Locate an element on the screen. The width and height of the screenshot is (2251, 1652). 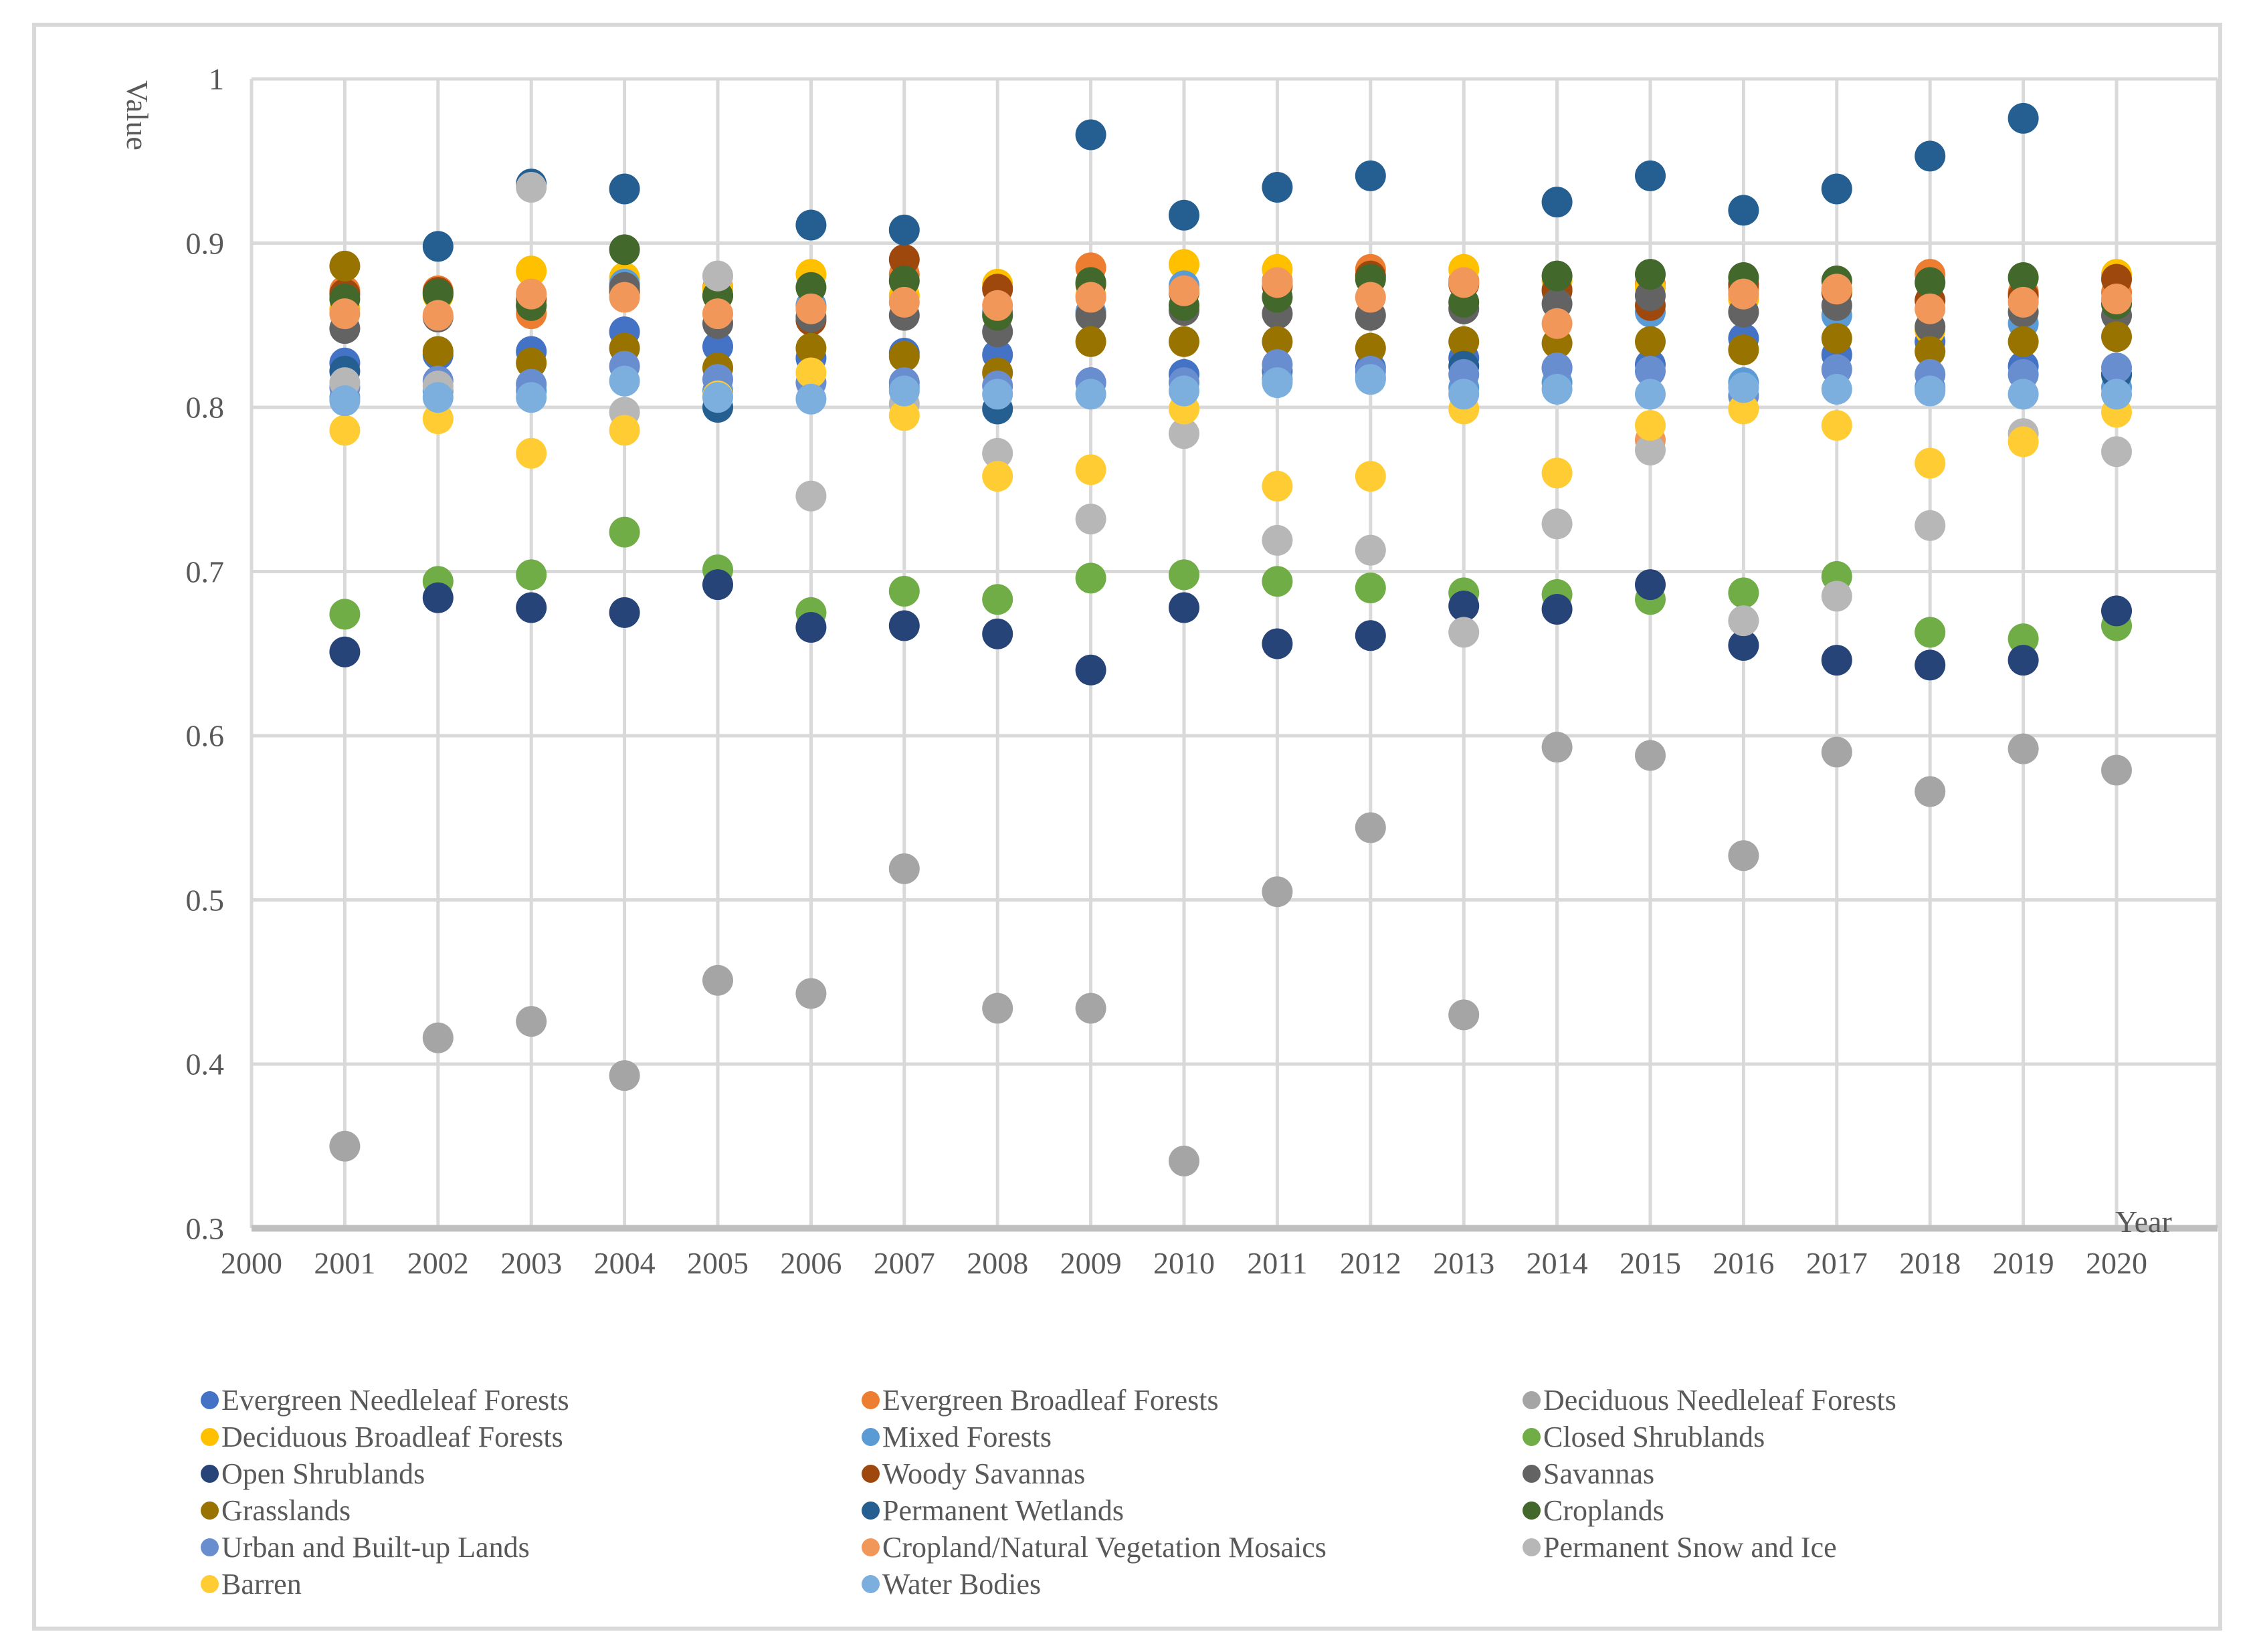
x-tick-label: 2010 is located at coordinates (1184, 1263).